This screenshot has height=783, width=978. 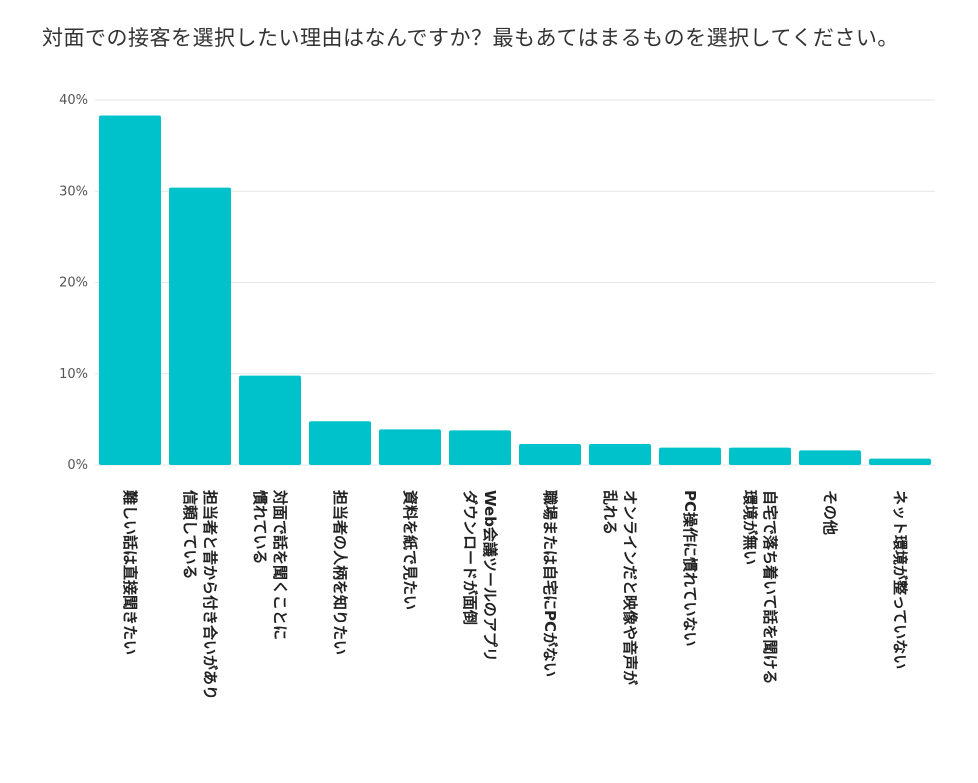 I want to click on x-tick-label: 信頼している, so click(x=190, y=535).